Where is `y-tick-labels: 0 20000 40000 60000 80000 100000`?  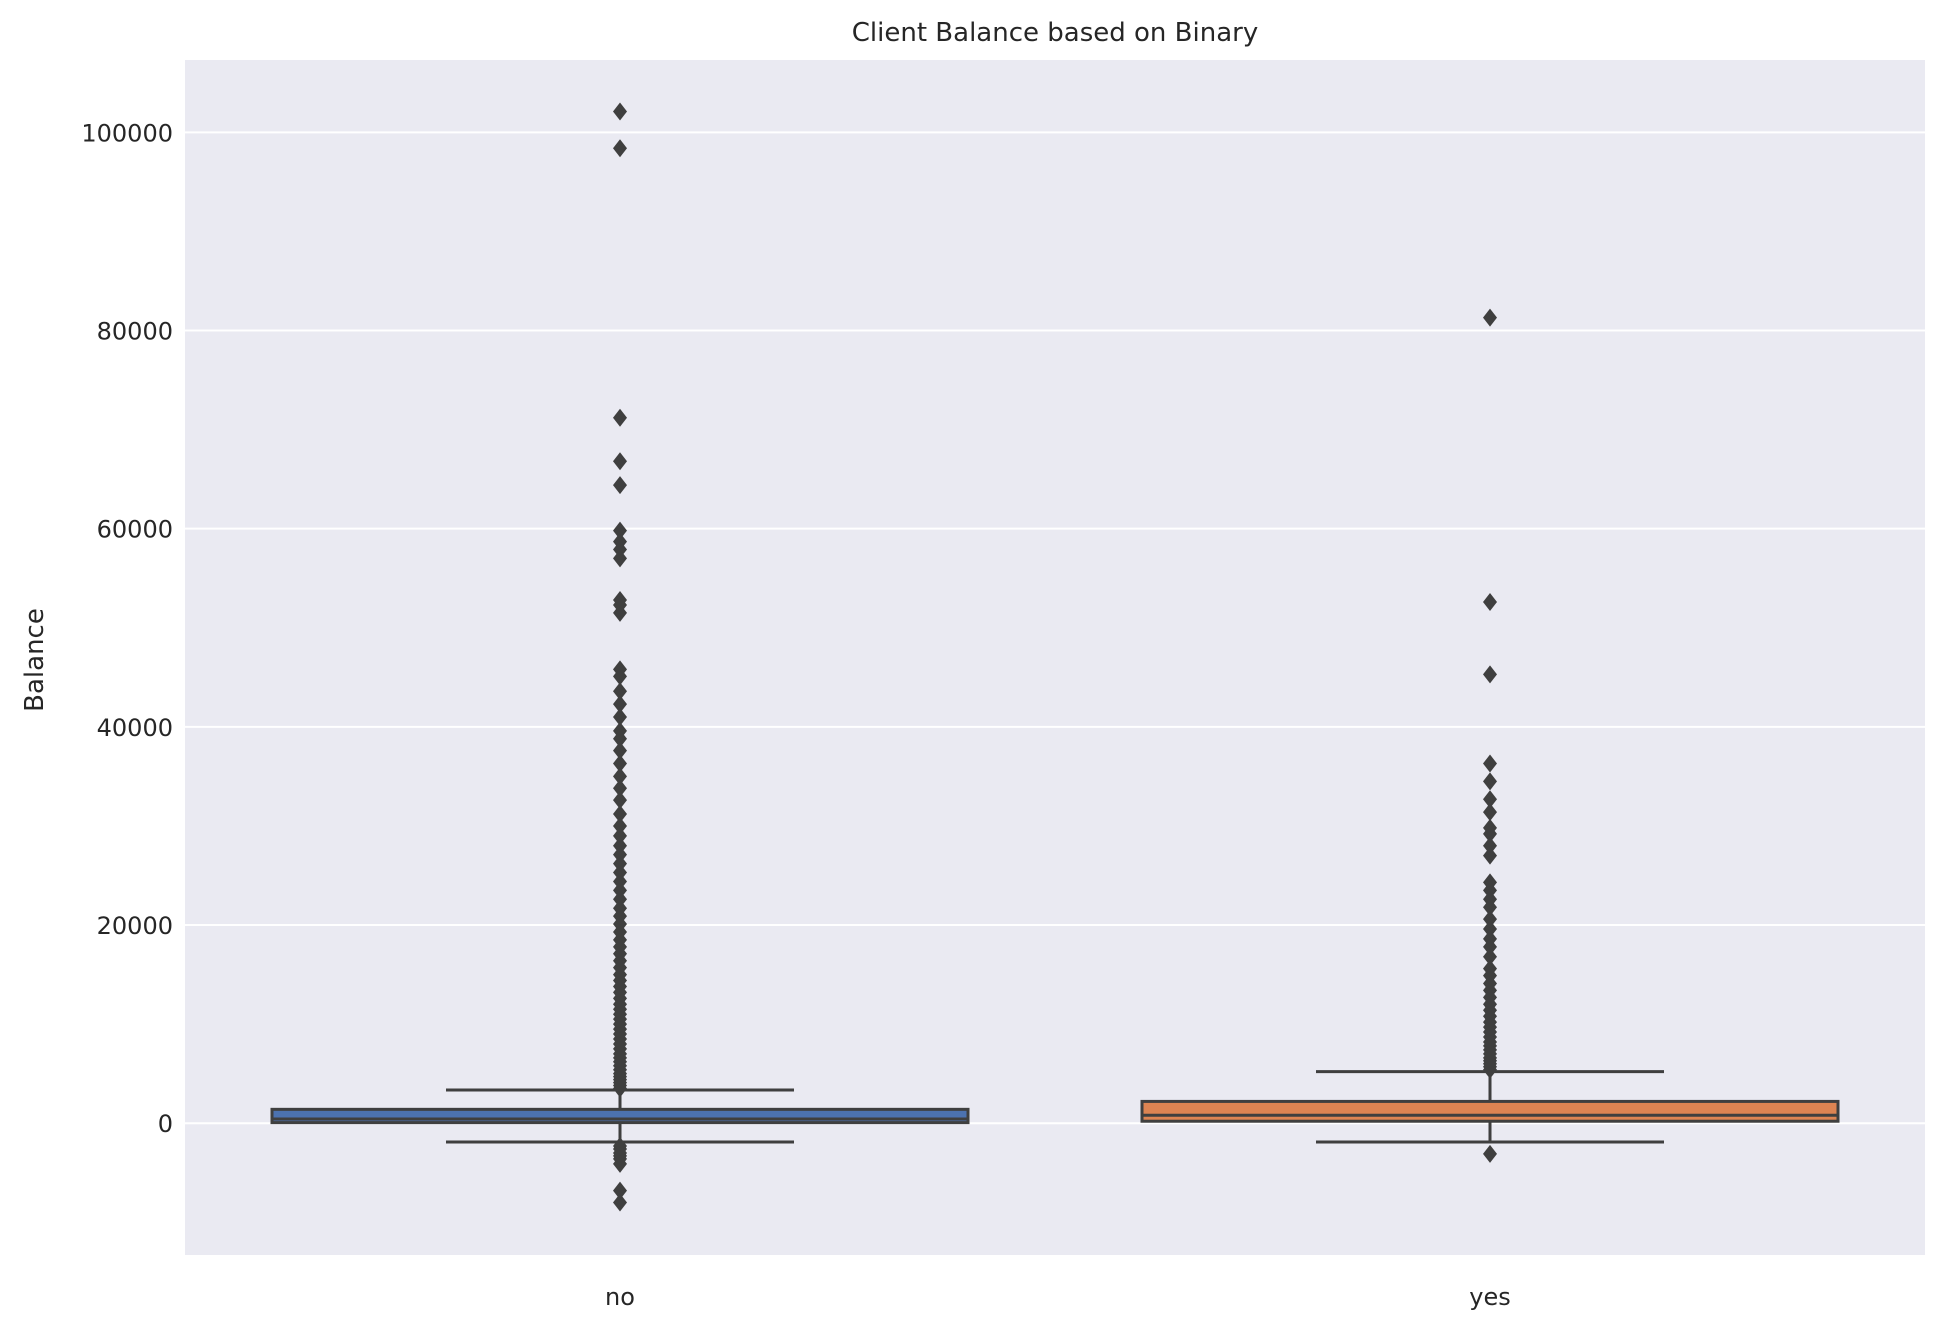
y-tick-labels: 0 20000 40000 60000 80000 100000 is located at coordinates (127, 628).